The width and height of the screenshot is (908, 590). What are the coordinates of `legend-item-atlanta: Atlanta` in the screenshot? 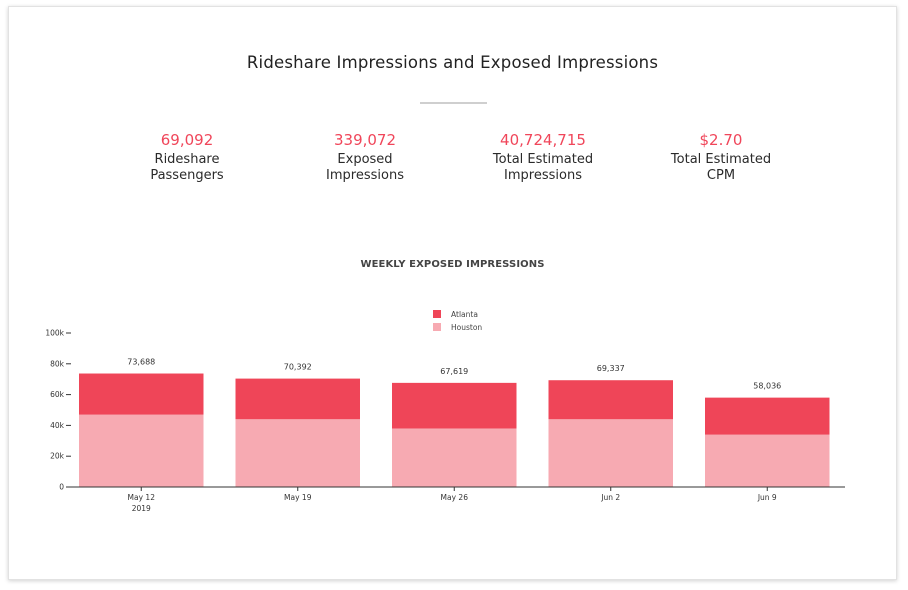 It's located at (457, 314).